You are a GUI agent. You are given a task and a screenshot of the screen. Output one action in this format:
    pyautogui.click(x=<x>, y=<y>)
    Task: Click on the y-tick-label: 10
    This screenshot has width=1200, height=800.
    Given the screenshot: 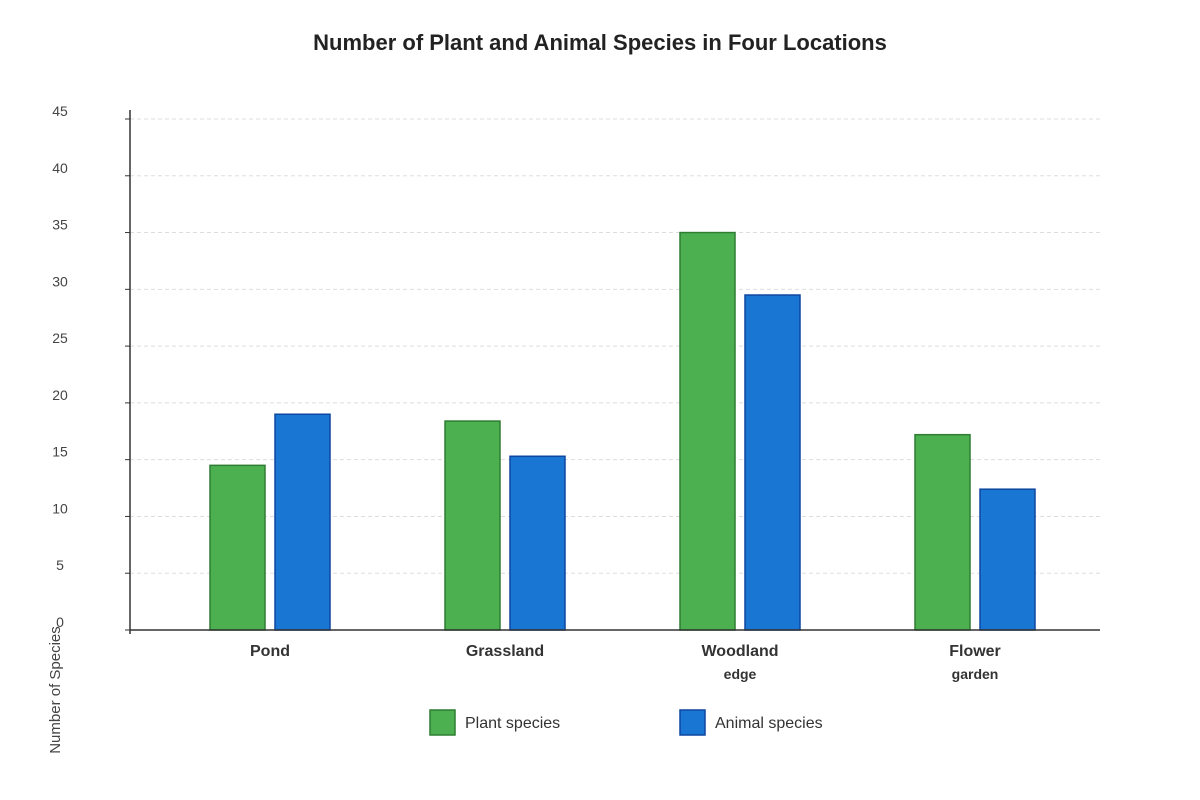 What is the action you would take?
    pyautogui.click(x=60, y=508)
    